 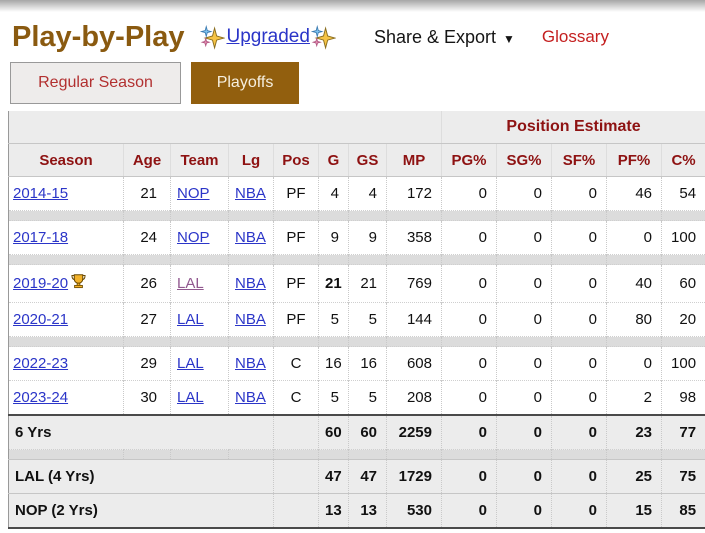 I want to click on g-total-cell: 13, so click(x=333, y=510).